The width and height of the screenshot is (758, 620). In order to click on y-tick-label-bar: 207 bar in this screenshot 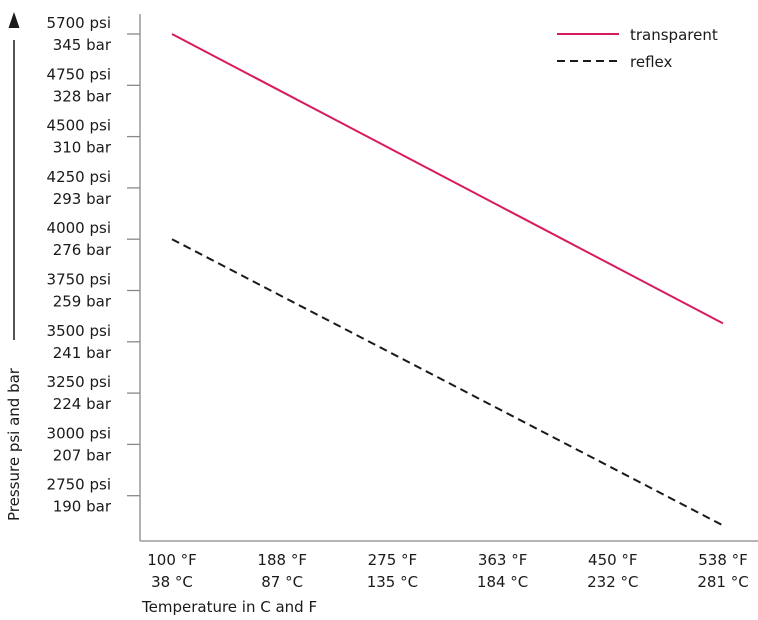, I will do `click(82, 455)`.